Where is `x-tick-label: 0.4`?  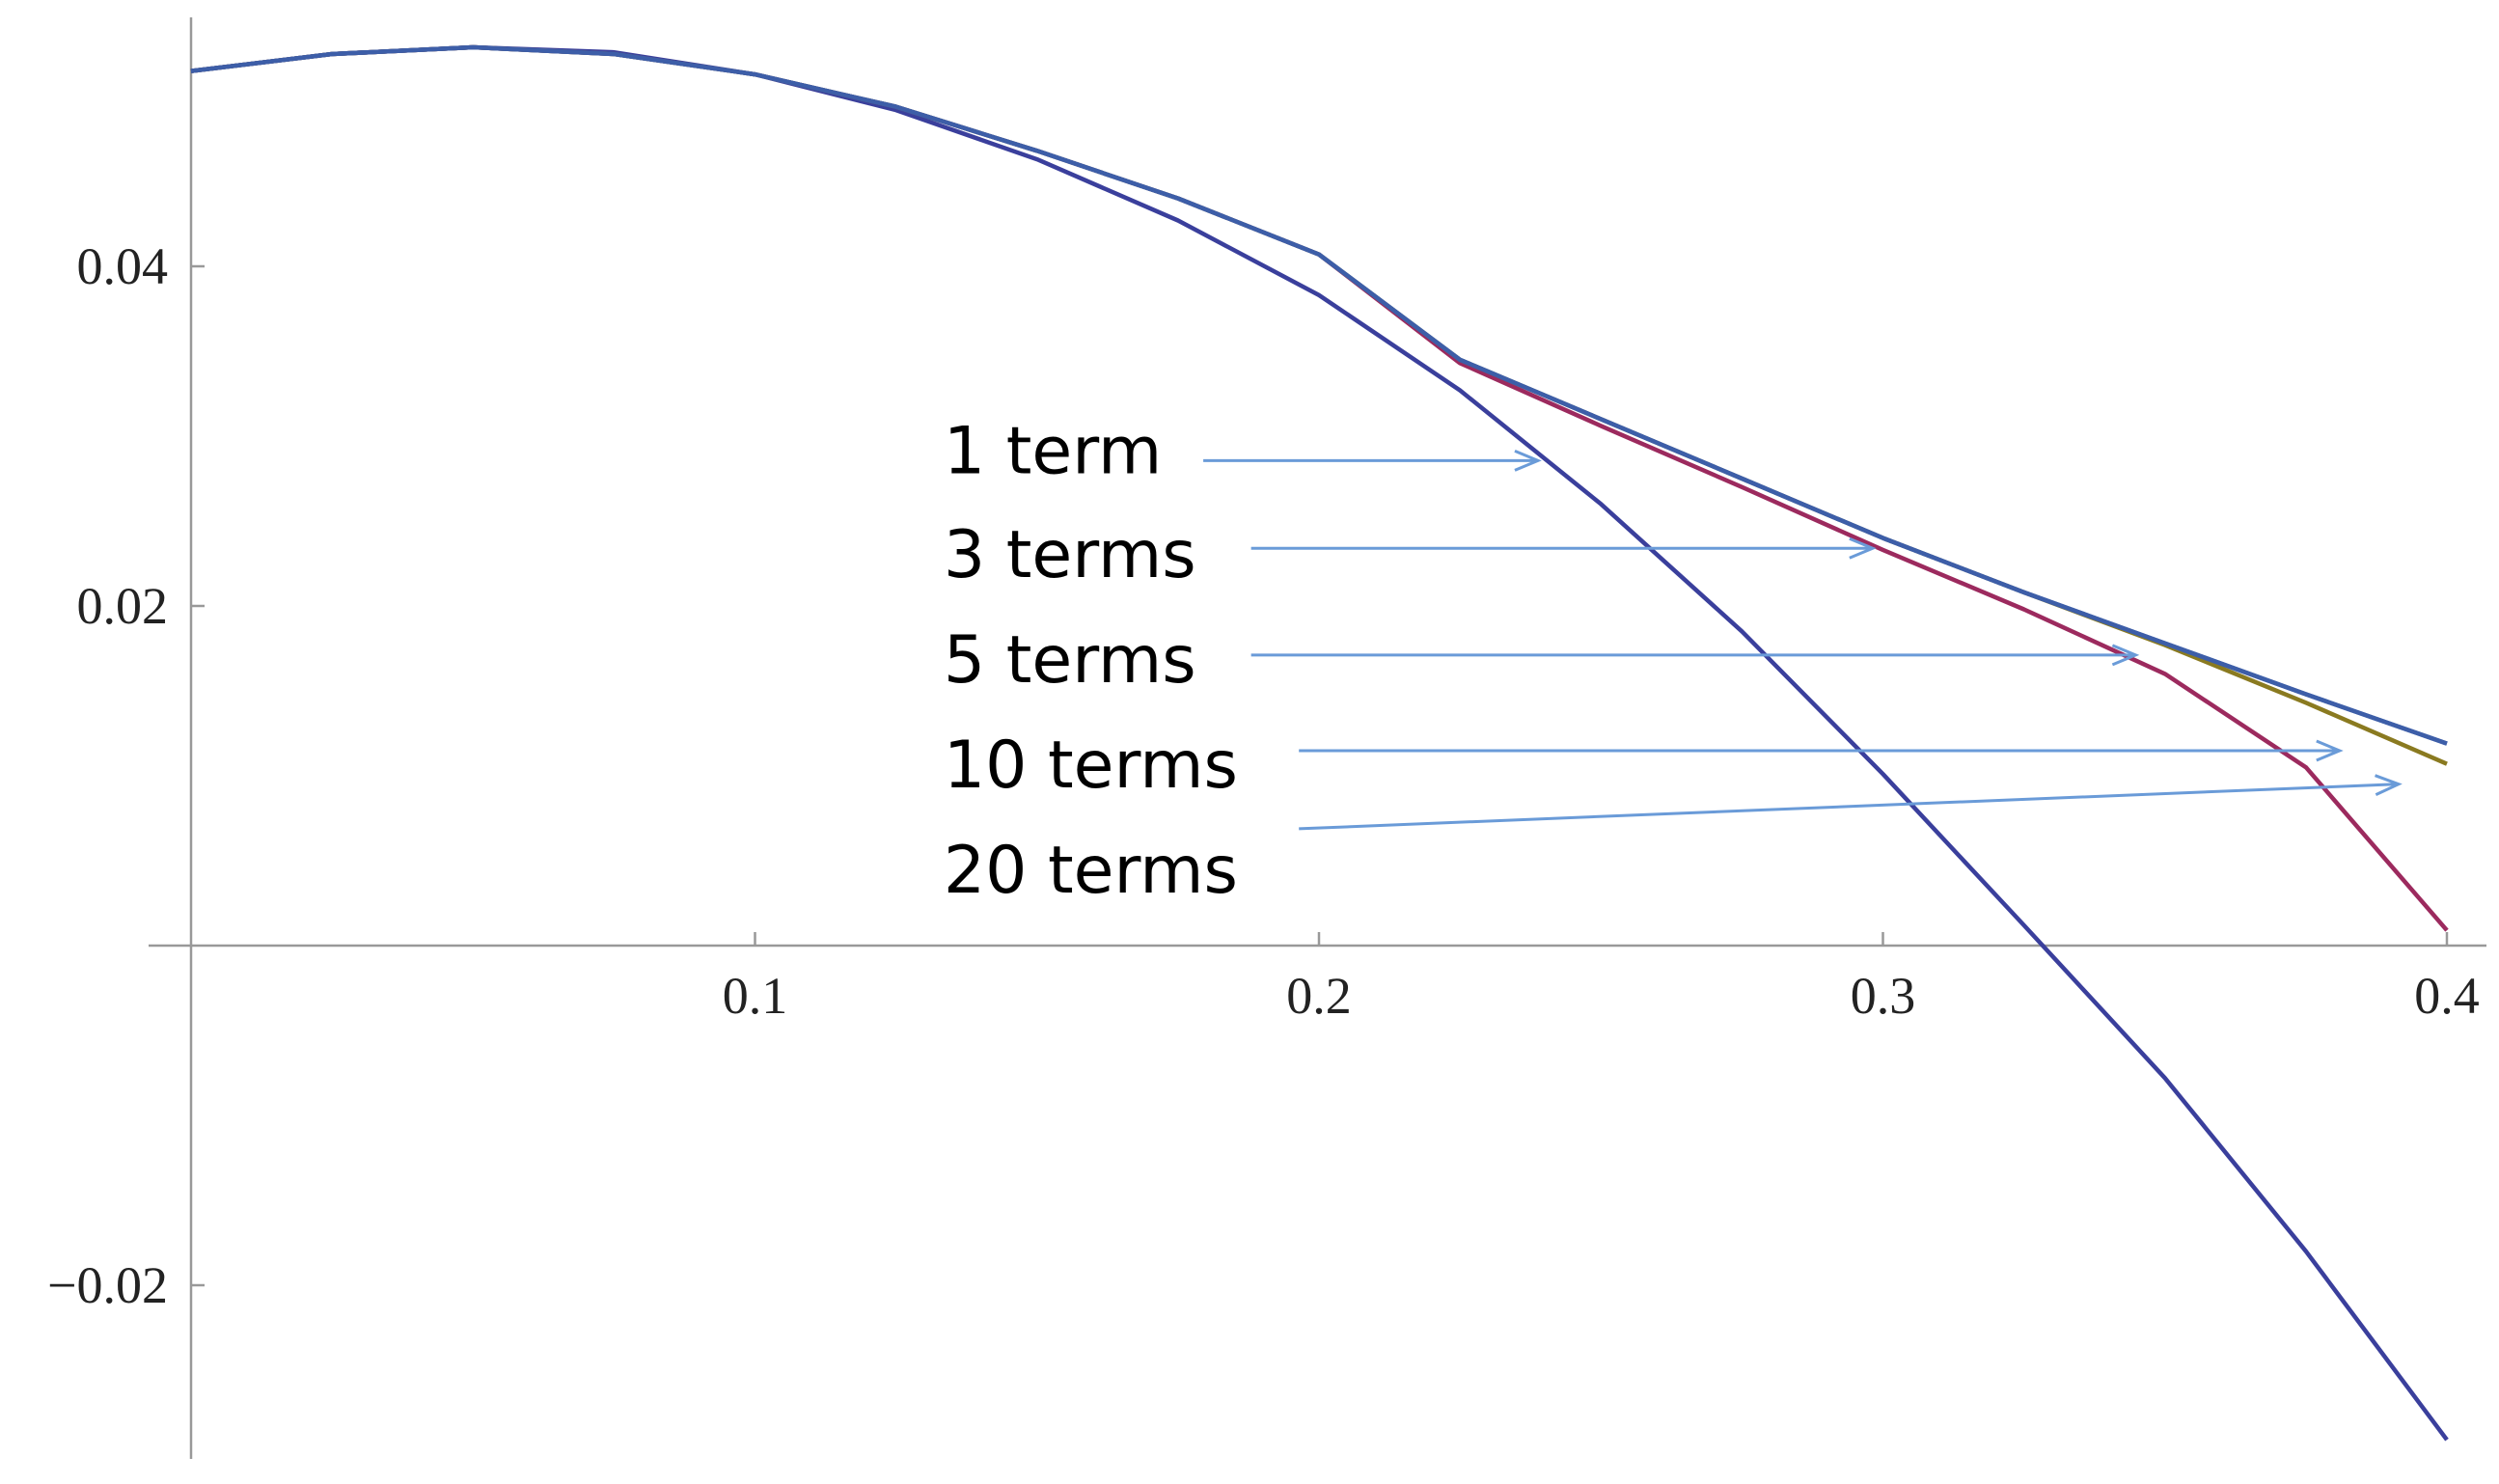
x-tick-label: 0.4 is located at coordinates (2447, 996).